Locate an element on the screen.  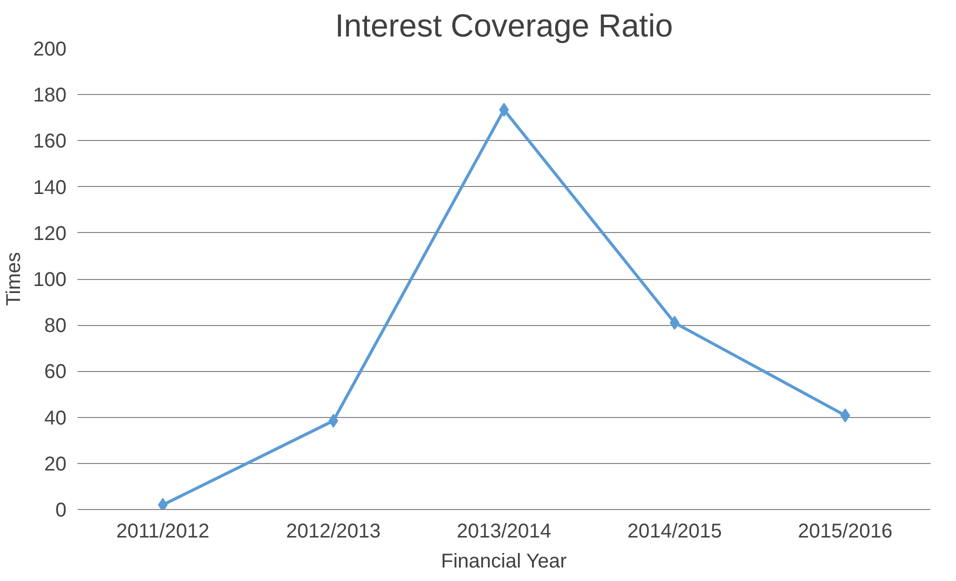
y-tick-label: 120 is located at coordinates (50, 233).